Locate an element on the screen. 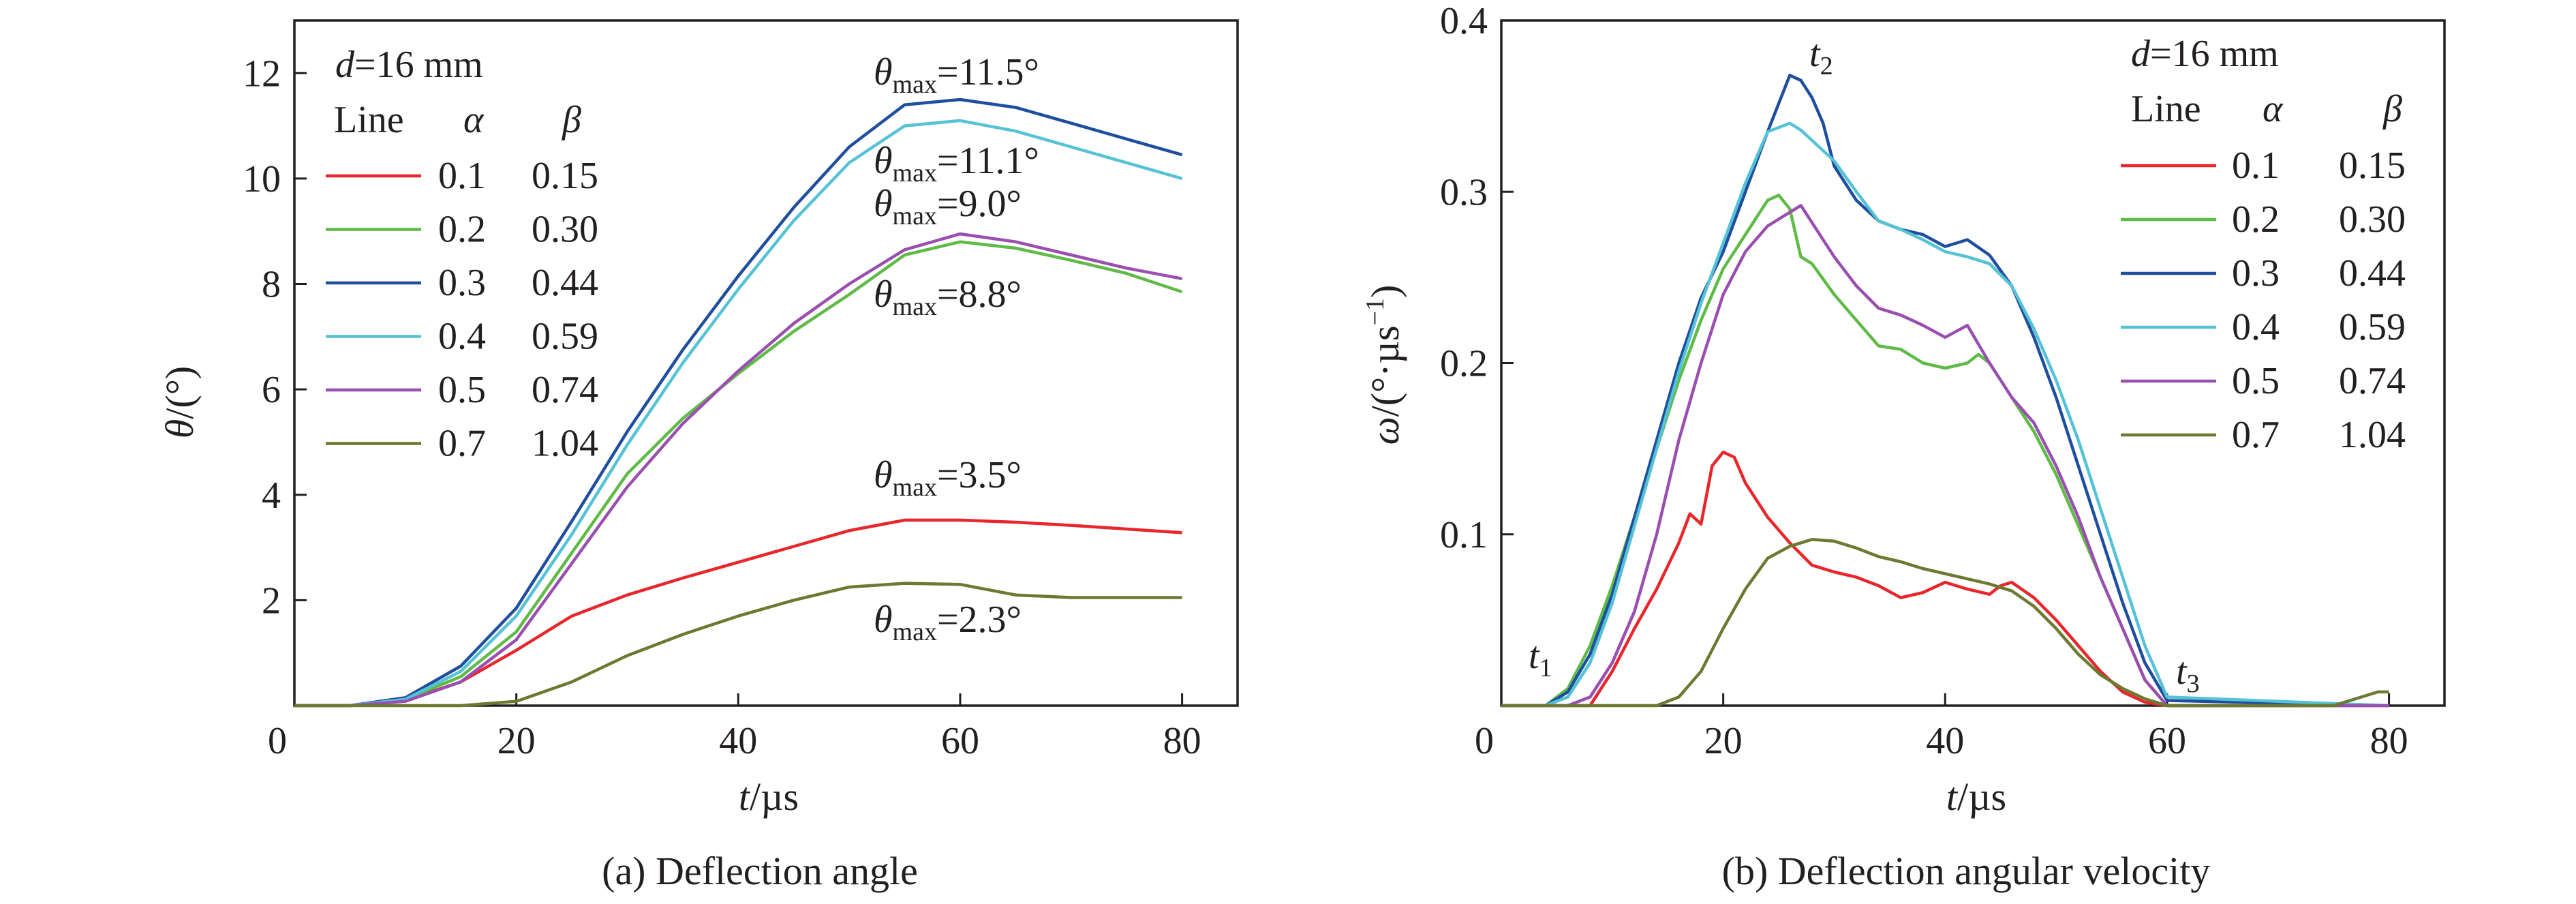  y-tick-label: 0.3 is located at coordinates (1464, 192).